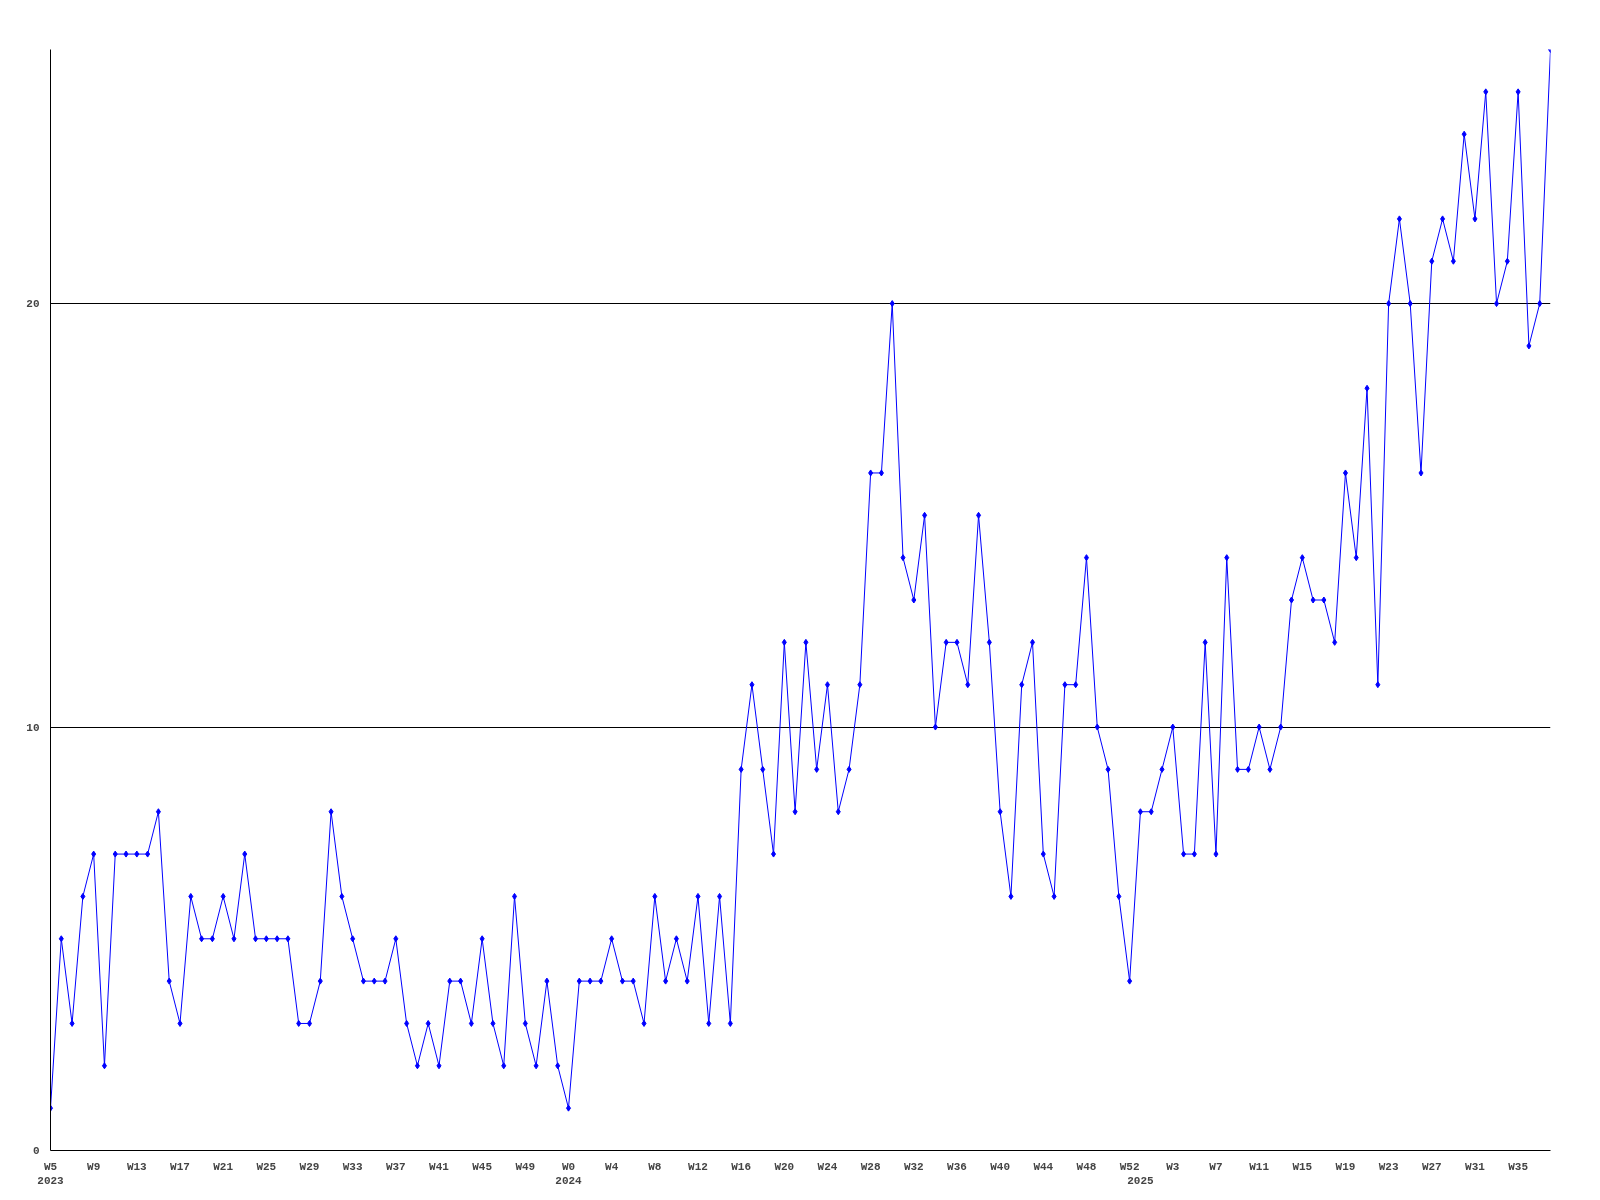  What do you see at coordinates (1259, 1166) in the screenshot?
I see `x-tick-label: W11` at bounding box center [1259, 1166].